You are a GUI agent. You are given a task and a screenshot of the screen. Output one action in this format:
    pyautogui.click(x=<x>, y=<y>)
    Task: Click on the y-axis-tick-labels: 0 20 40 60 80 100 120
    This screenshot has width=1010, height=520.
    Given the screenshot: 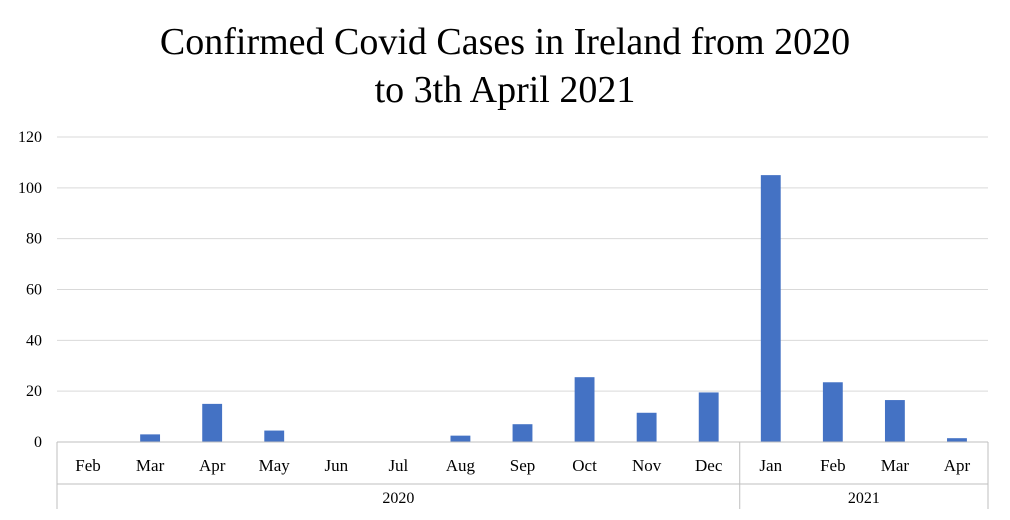 What is the action you would take?
    pyautogui.click(x=30, y=290)
    